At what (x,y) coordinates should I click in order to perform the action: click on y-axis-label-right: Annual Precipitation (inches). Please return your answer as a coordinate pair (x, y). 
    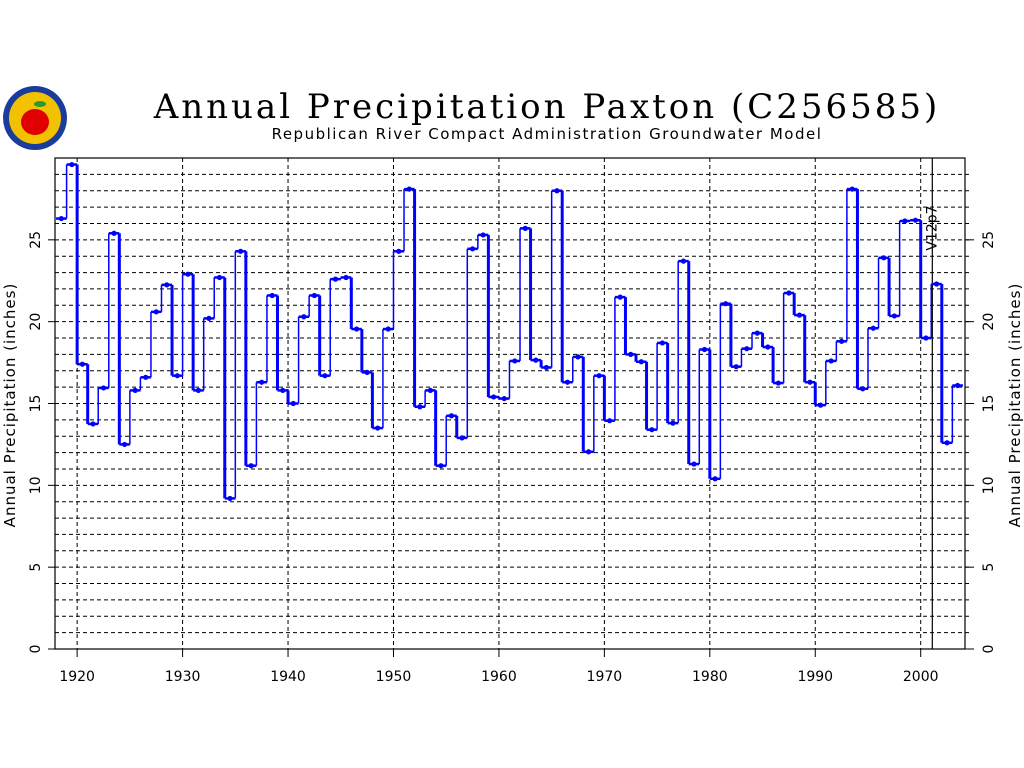
    Looking at the image, I should click on (1015, 405).